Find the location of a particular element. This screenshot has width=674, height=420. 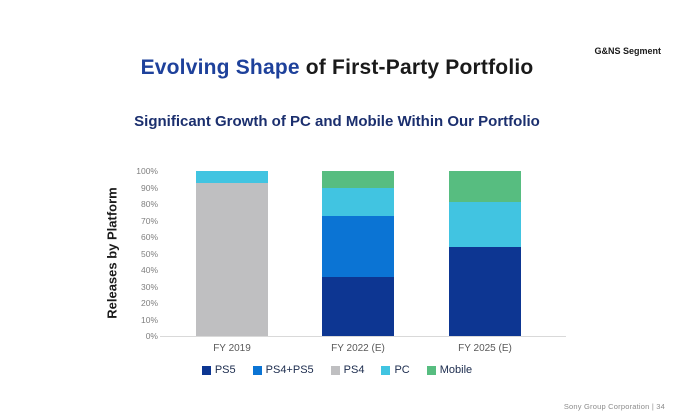

legend-item-ps4: PS4 is located at coordinates (347, 370).